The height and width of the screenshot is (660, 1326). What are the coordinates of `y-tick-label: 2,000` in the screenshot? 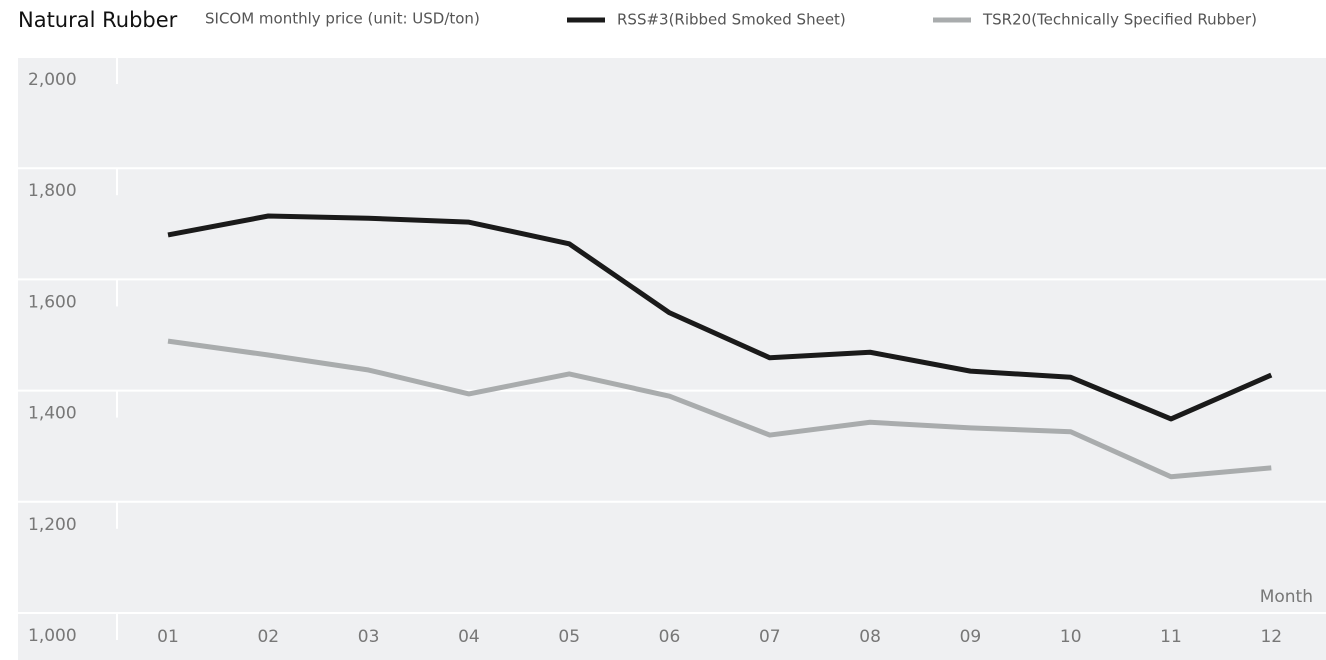 It's located at (52, 80).